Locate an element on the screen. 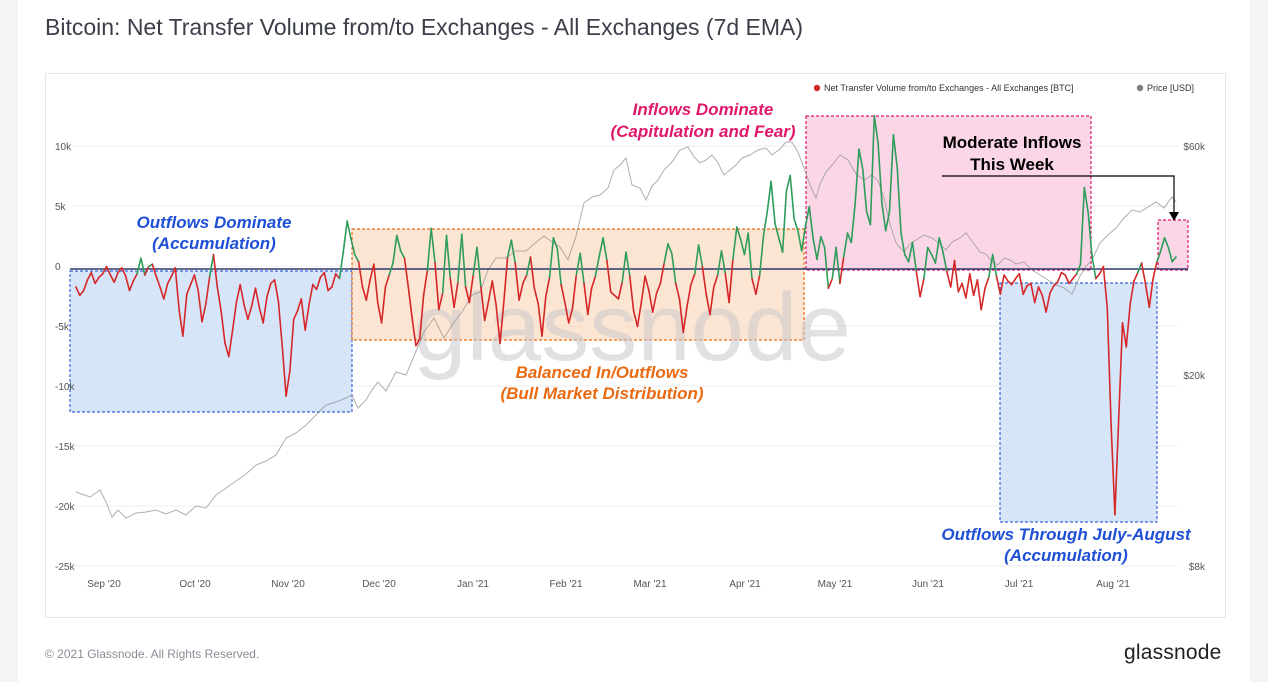  x-tick-4: Jan '21 is located at coordinates (473, 584).